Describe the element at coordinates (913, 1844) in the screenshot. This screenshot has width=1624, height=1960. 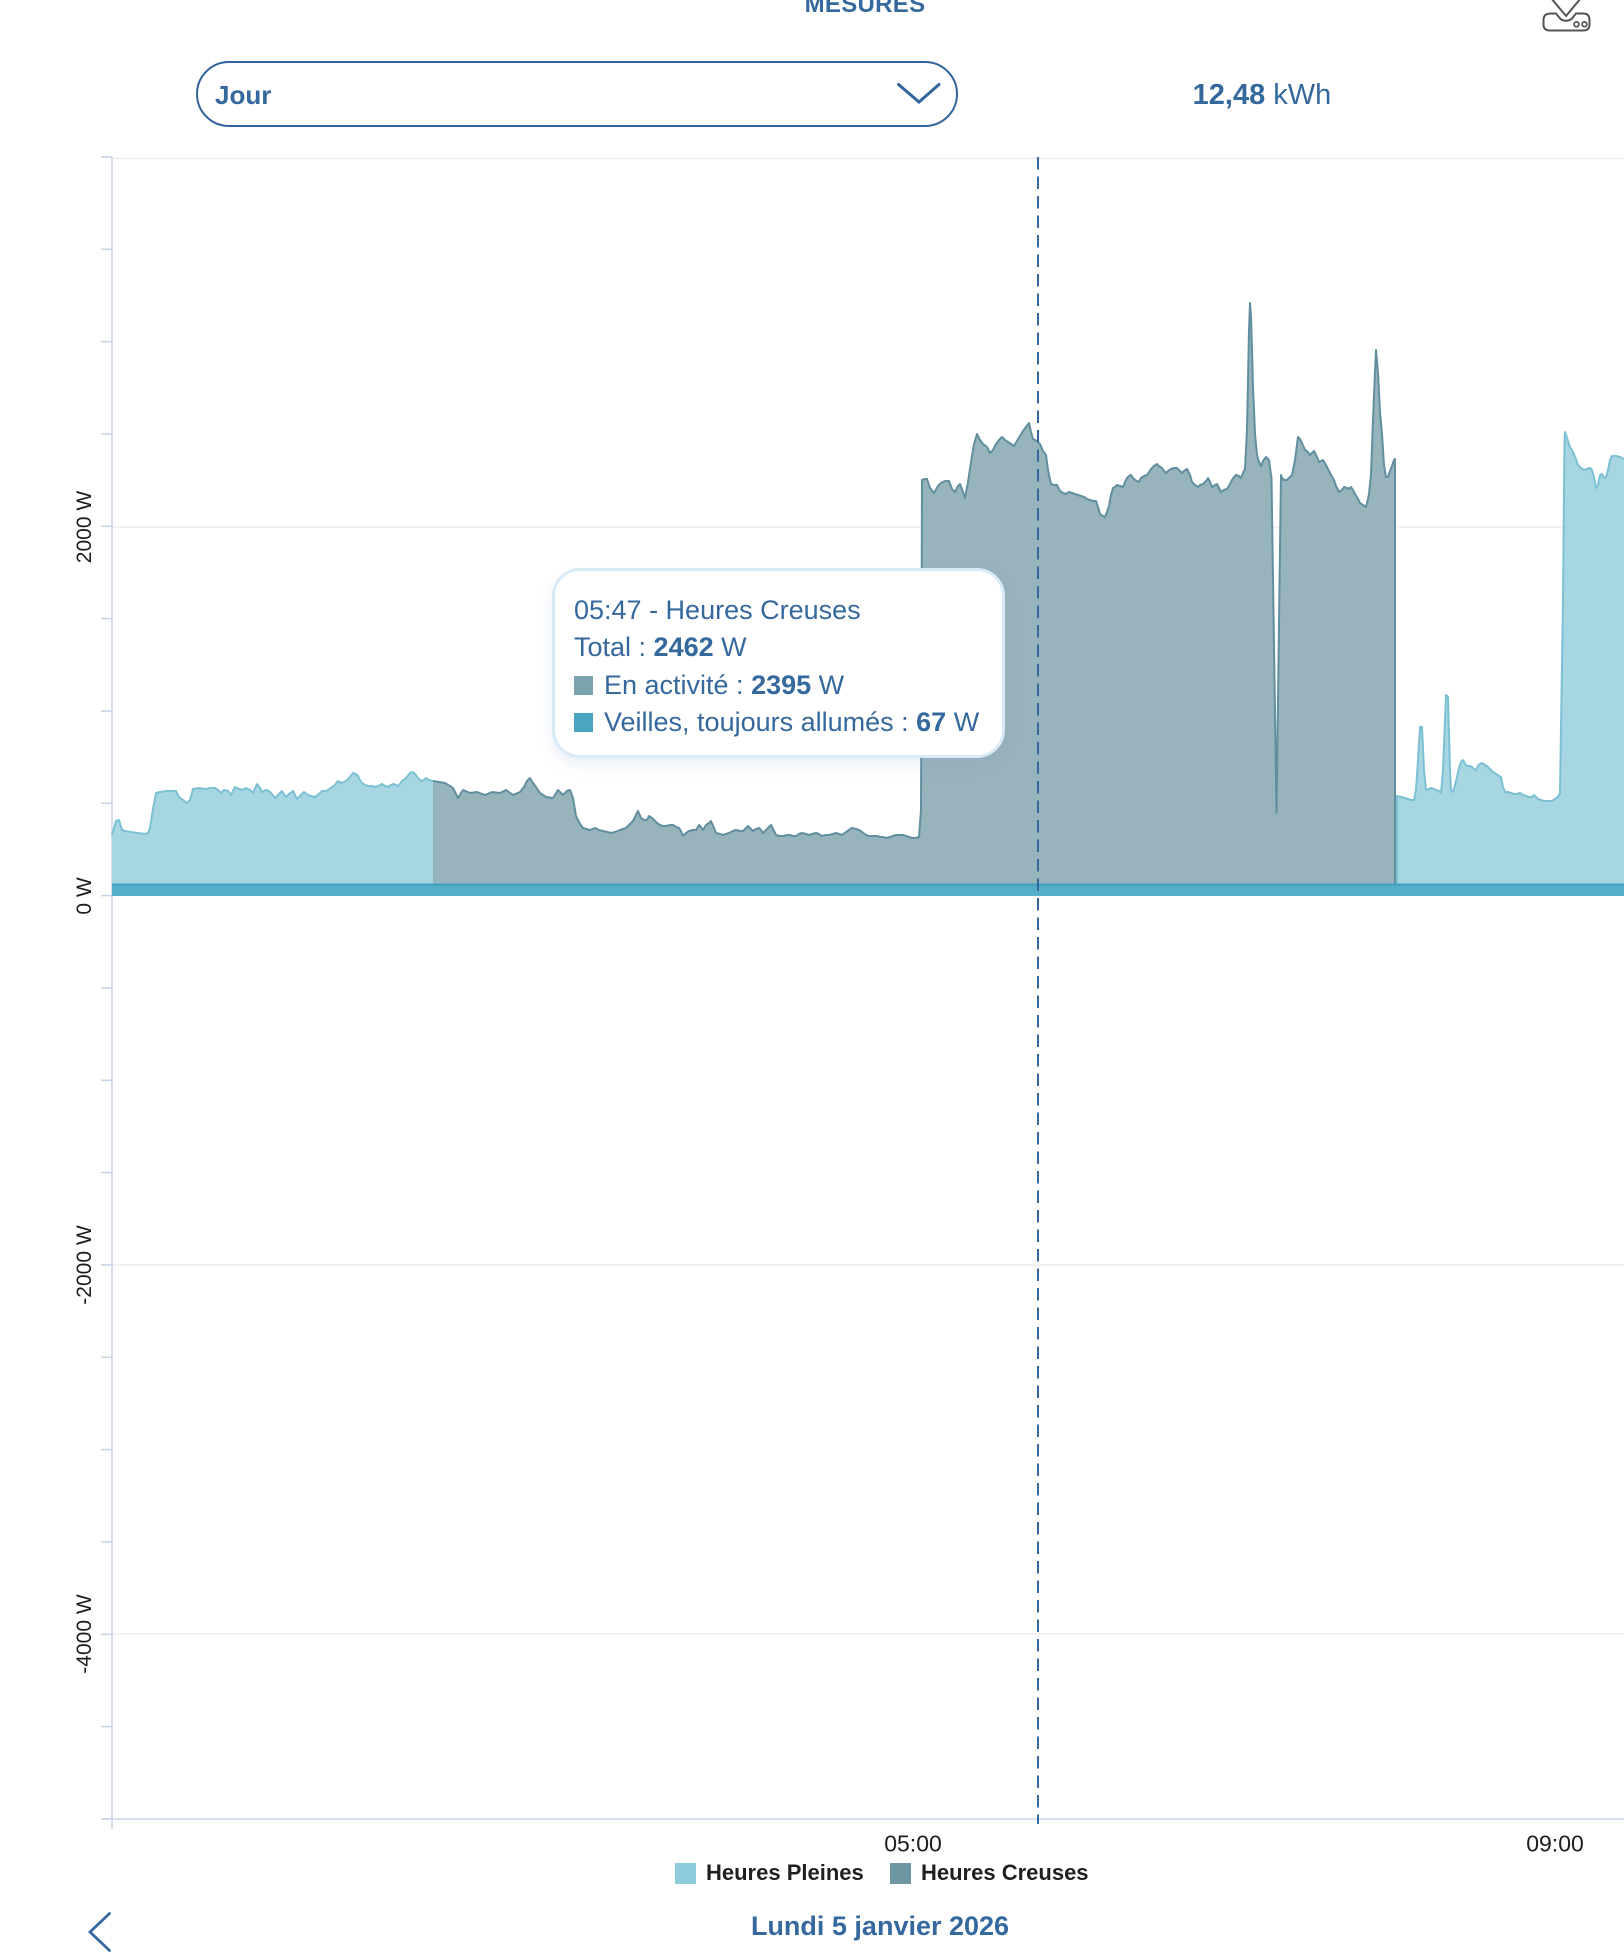
I see `svg-text: 05:00` at that location.